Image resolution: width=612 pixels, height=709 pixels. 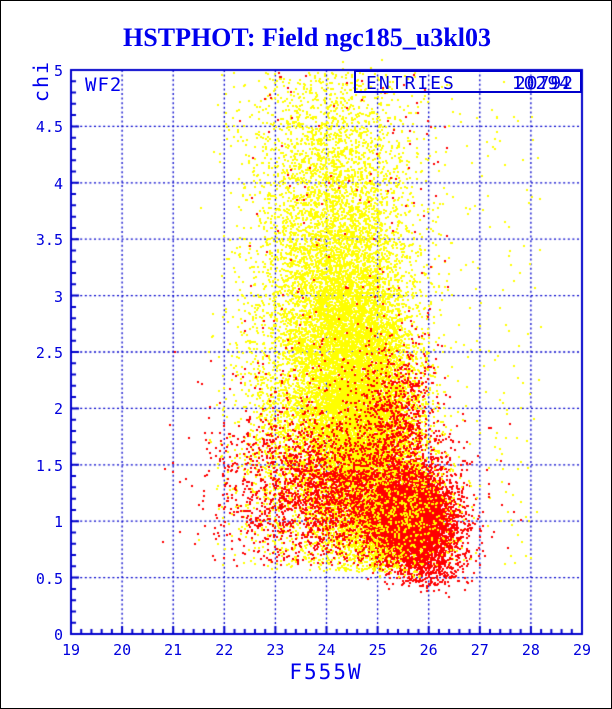 What do you see at coordinates (49, 353) in the screenshot?
I see `y-tick-label: 2.5` at bounding box center [49, 353].